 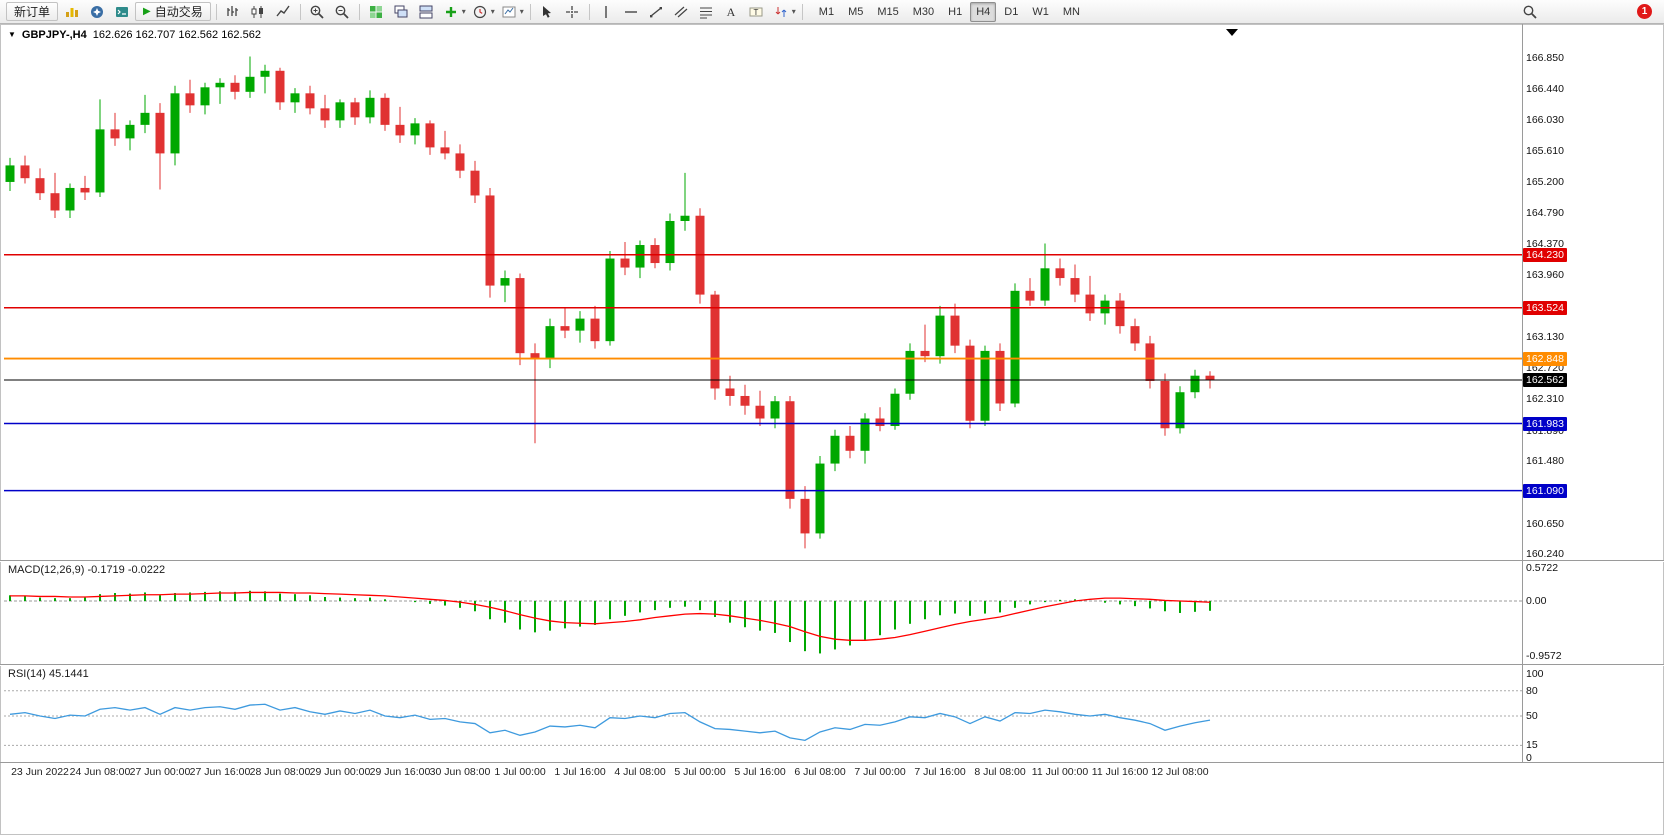 What do you see at coordinates (340, 772) in the screenshot?
I see `time-label: 29 Jun 00:00` at bounding box center [340, 772].